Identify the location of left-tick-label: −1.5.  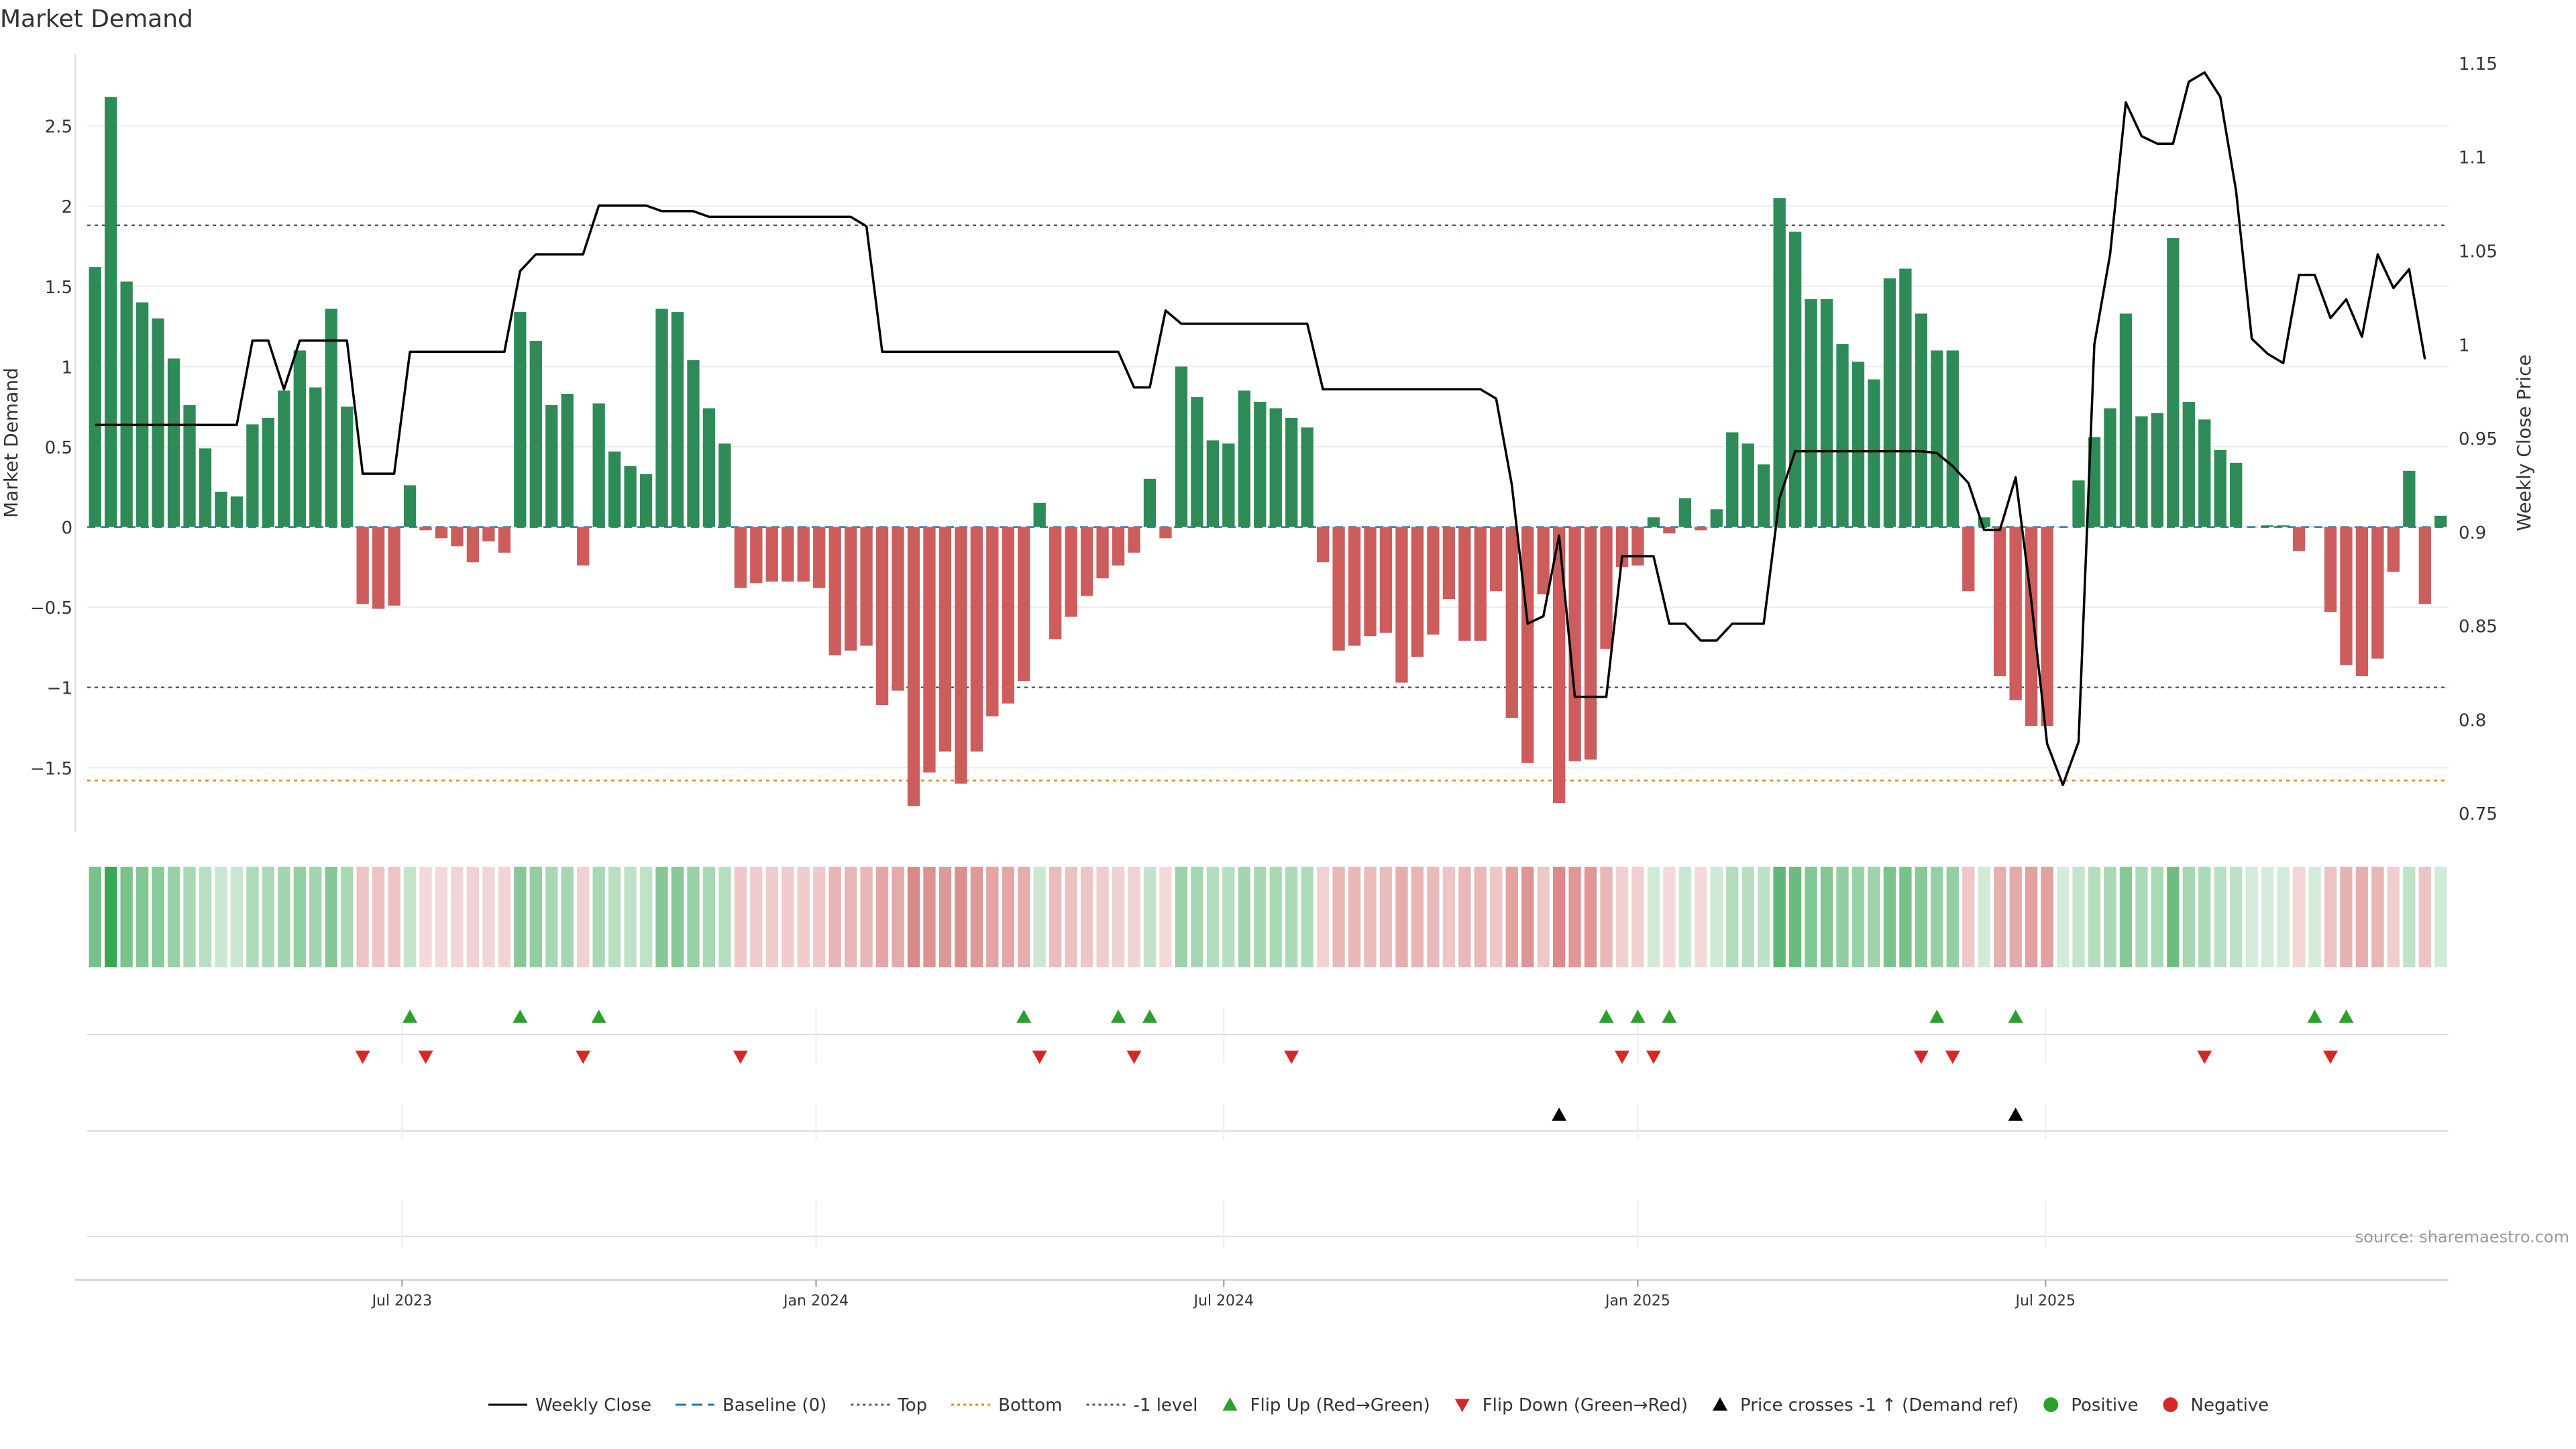
(51, 769).